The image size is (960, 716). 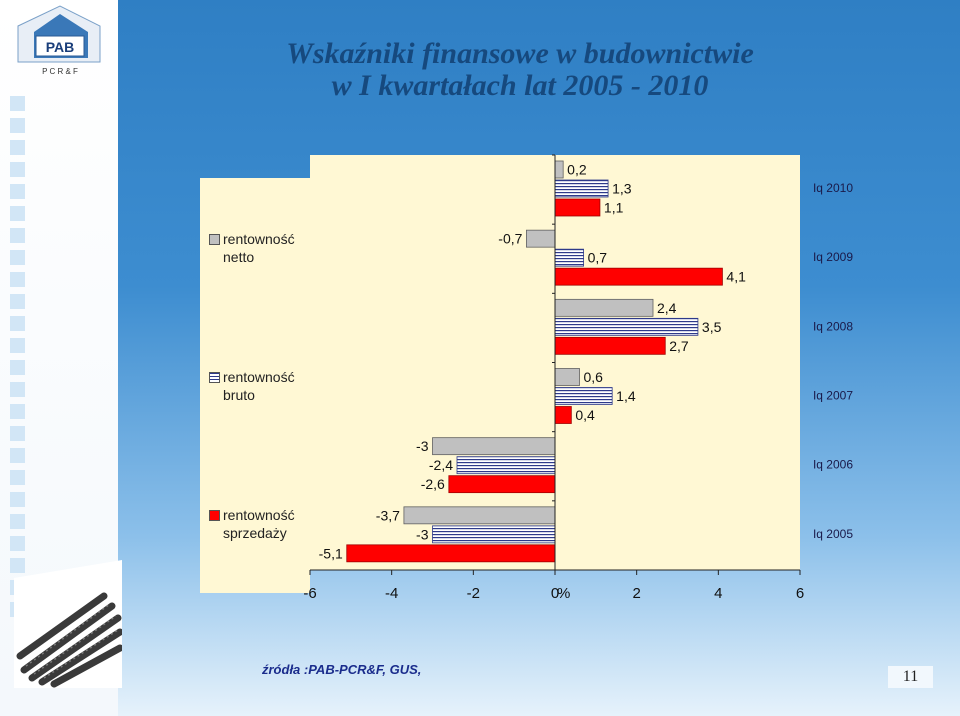 I want to click on x-unit-label: %, so click(x=563, y=593).